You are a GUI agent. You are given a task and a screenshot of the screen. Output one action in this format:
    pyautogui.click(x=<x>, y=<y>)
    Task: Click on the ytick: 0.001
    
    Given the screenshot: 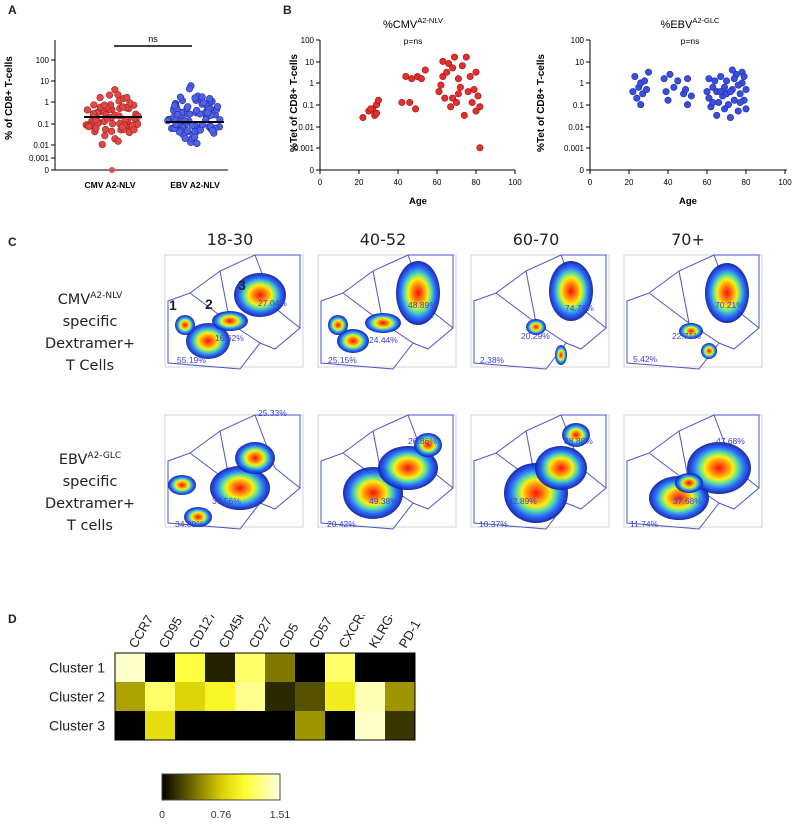 What is the action you would take?
    pyautogui.click(x=574, y=148)
    